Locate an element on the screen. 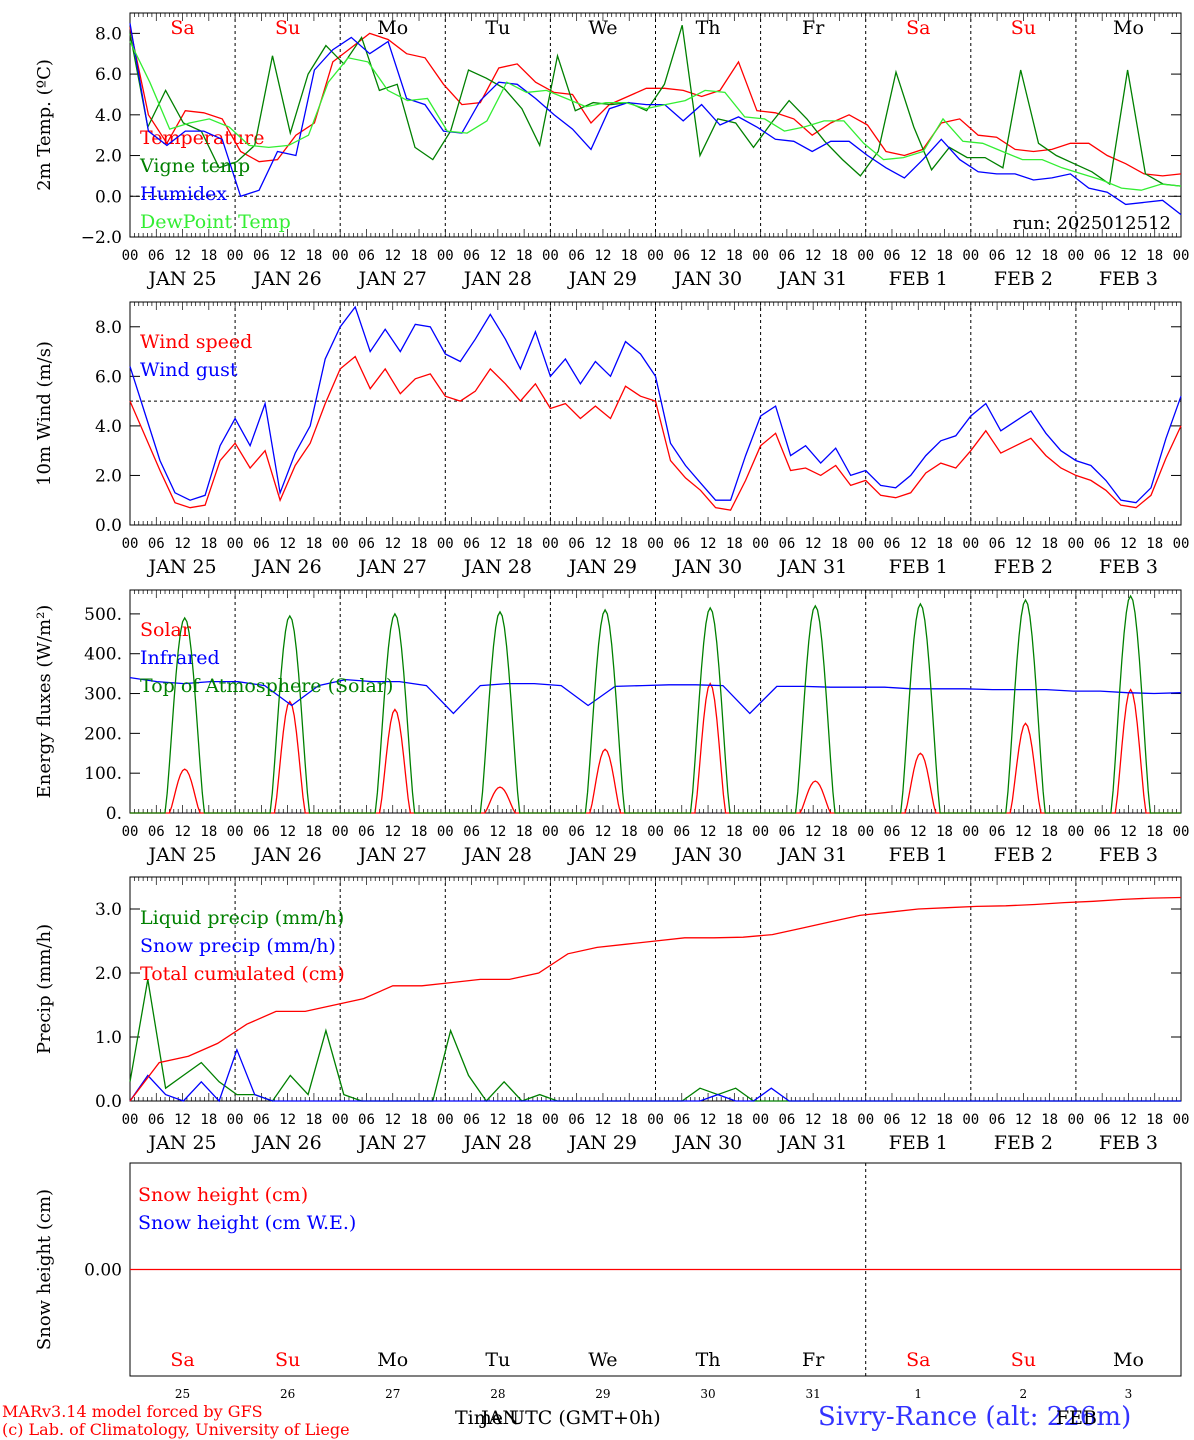 This screenshot has width=1194, height=1440. legend-entry: DewPoint Temp is located at coordinates (215, 222).